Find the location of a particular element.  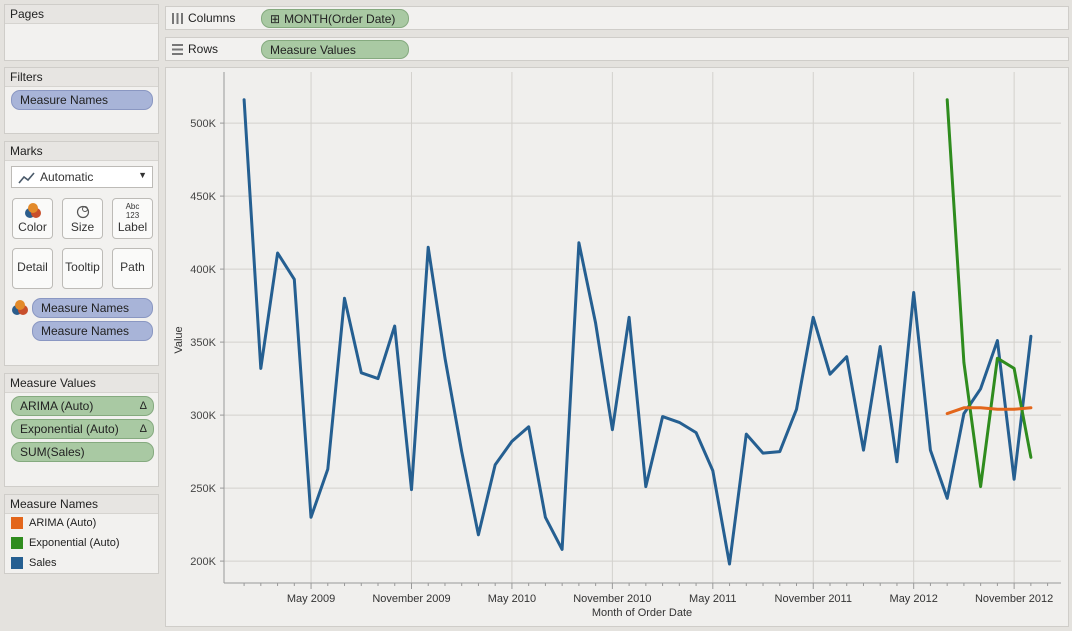

x-tick-label: May 2011 is located at coordinates (713, 599).